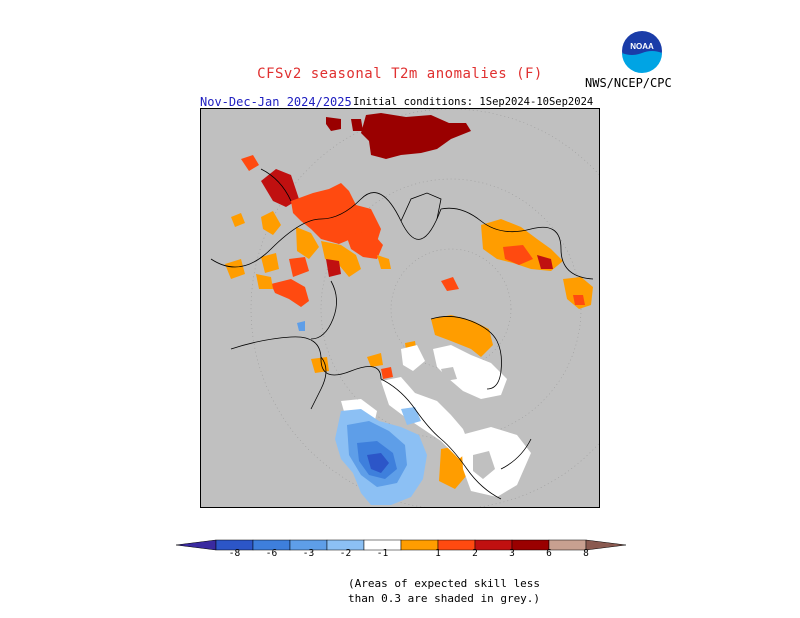 The image size is (800, 618). What do you see at coordinates (436, 421) in the screenshot?
I see `neutral-region` at bounding box center [436, 421].